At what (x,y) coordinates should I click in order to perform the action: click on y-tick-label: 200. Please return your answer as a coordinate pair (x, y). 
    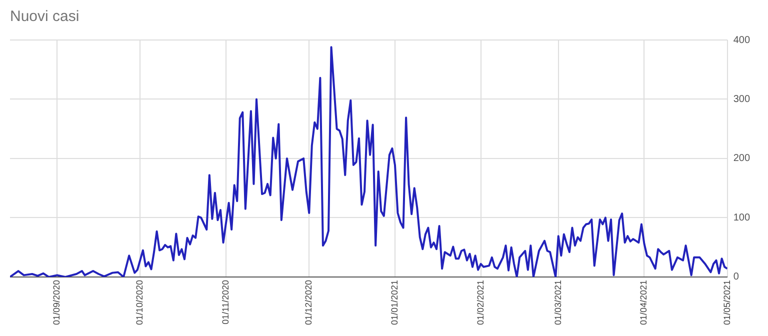
    Looking at the image, I should click on (741, 158).